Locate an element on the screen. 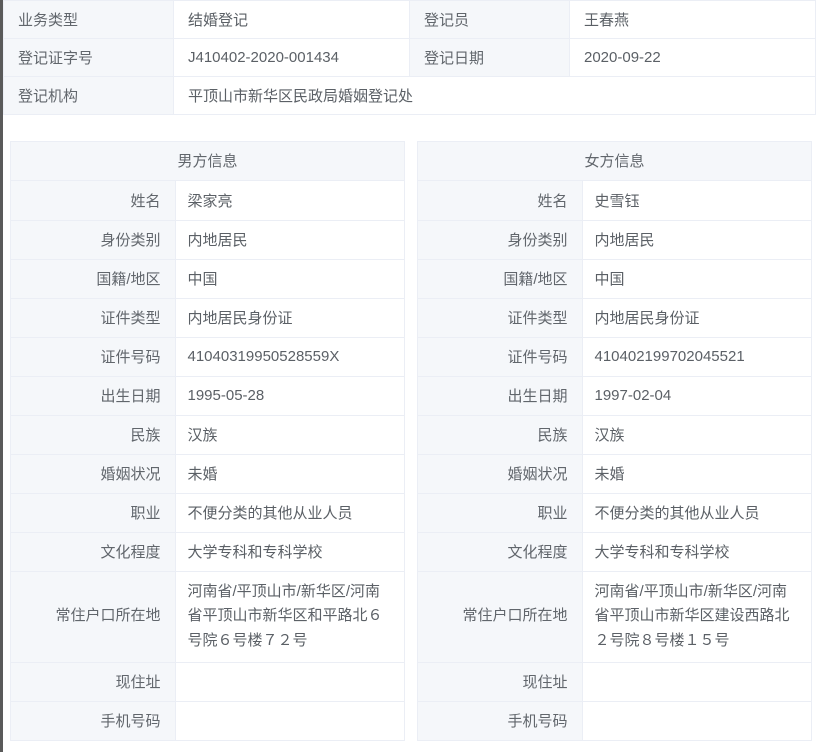 This screenshot has width=817, height=752. summary-row: 业务类型 结婚登记 登记员 王春燕 is located at coordinates (409, 19).